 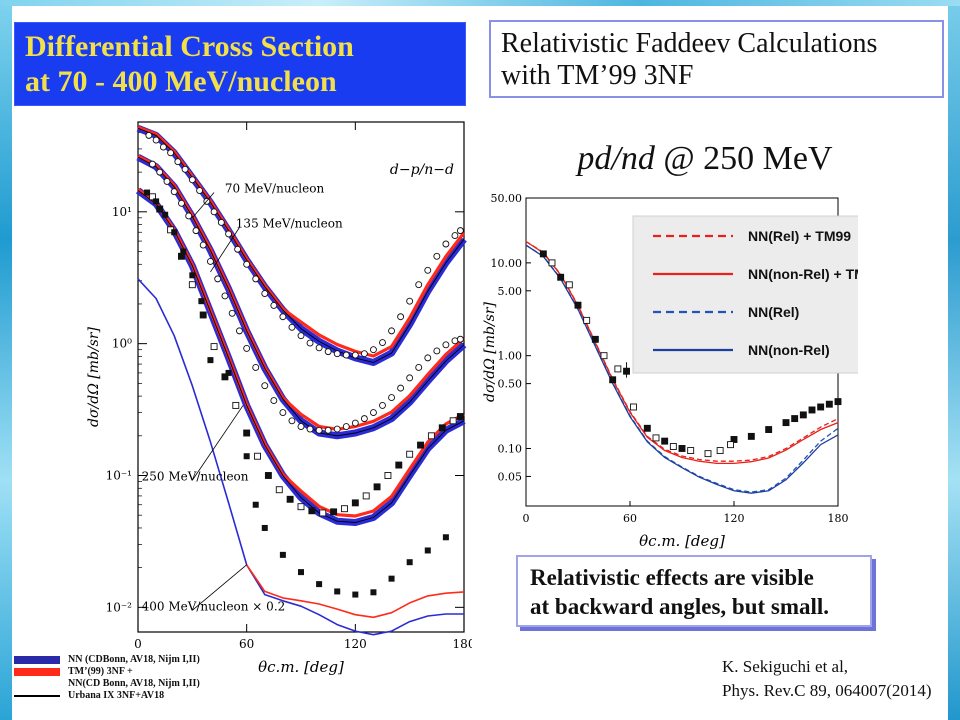 What do you see at coordinates (122, 344) in the screenshot?
I see `y-tick-label: 10⁰` at bounding box center [122, 344].